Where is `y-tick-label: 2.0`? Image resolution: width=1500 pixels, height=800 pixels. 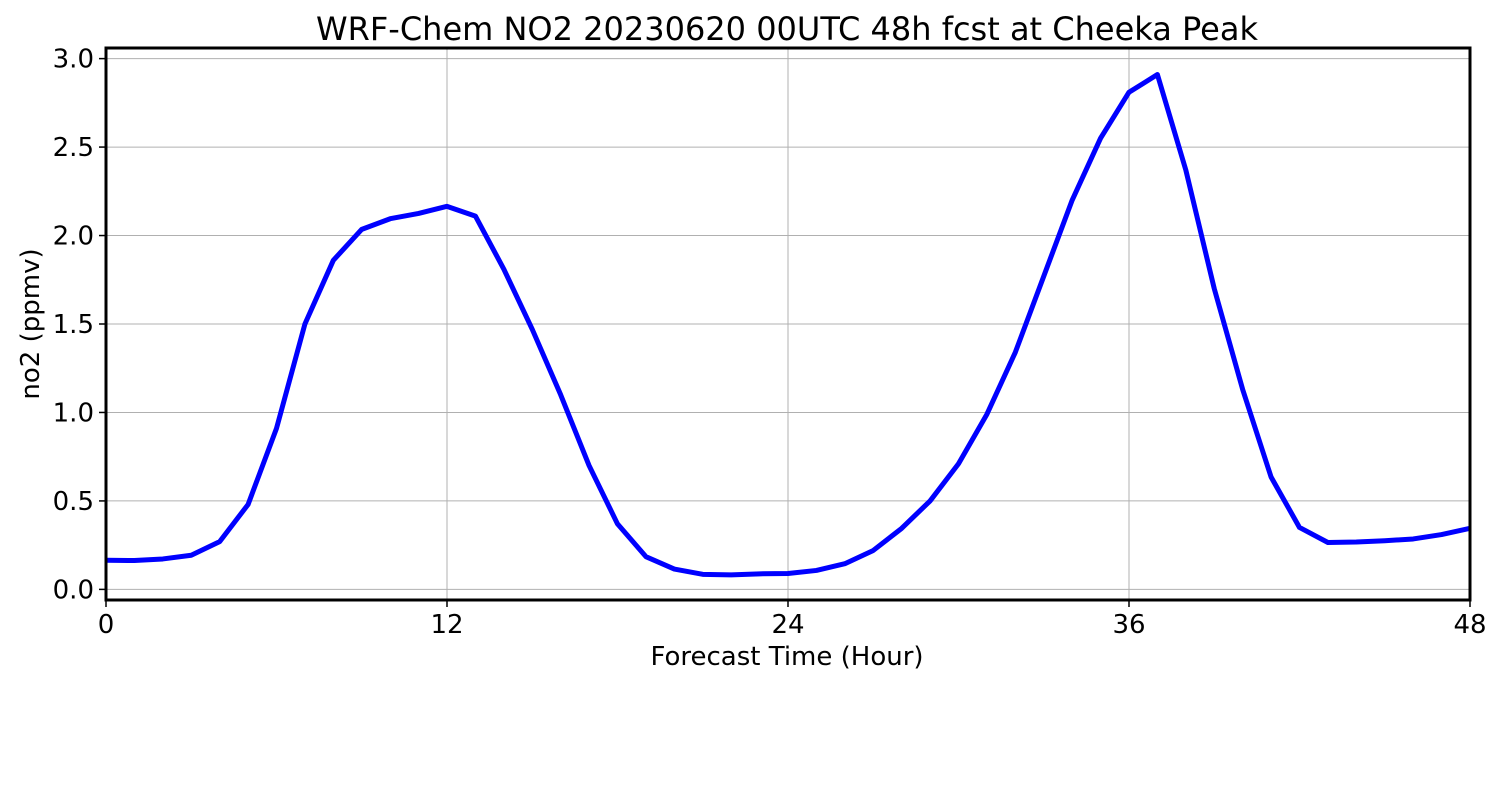 y-tick-label: 2.0 is located at coordinates (73, 237).